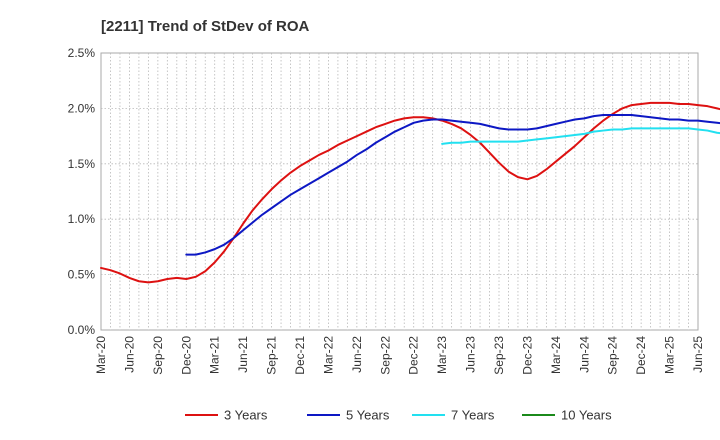 The width and height of the screenshot is (720, 440). I want to click on x-tick-label: Sep-24, so click(613, 355).